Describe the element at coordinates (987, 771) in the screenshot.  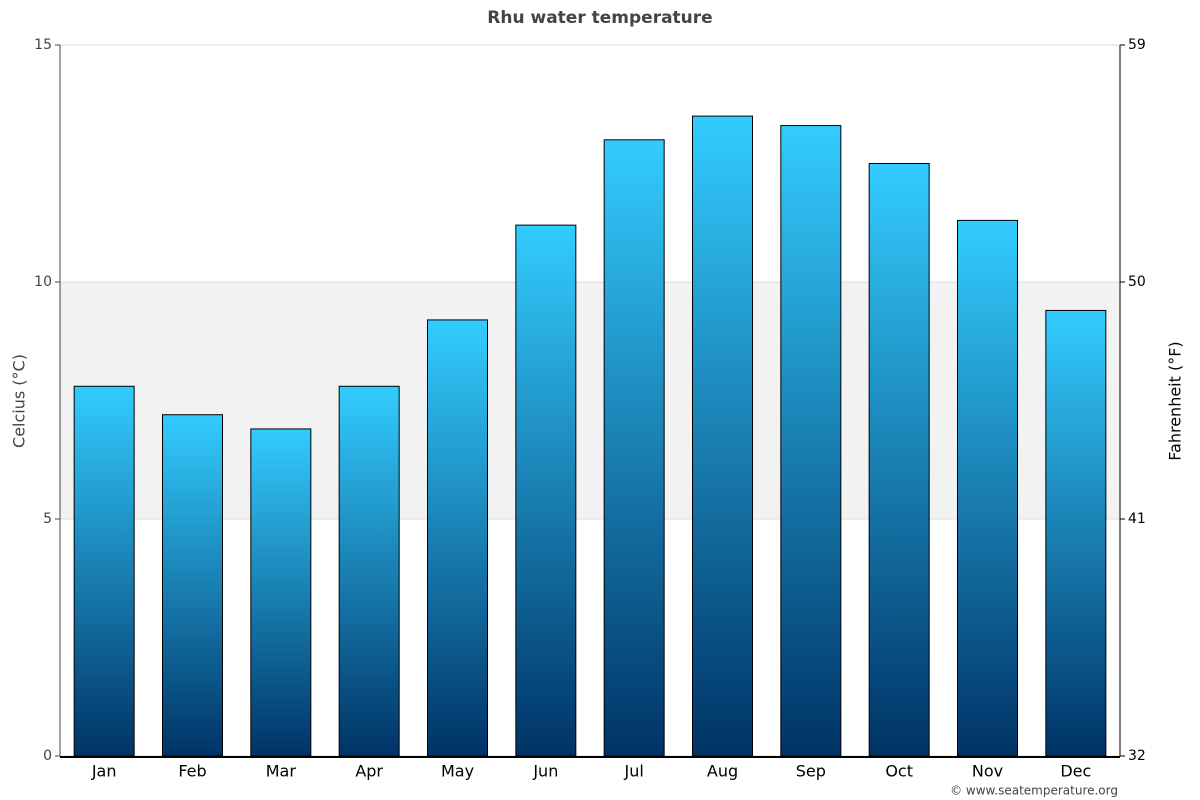
I see `x-tick-label: Nov` at that location.